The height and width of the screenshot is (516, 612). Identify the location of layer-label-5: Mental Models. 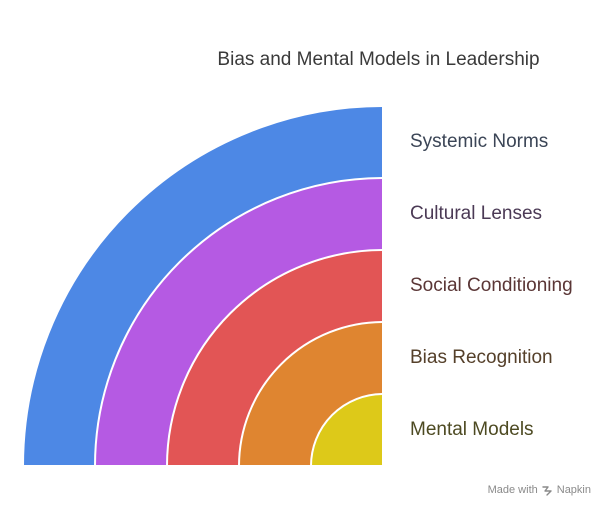
(472, 429).